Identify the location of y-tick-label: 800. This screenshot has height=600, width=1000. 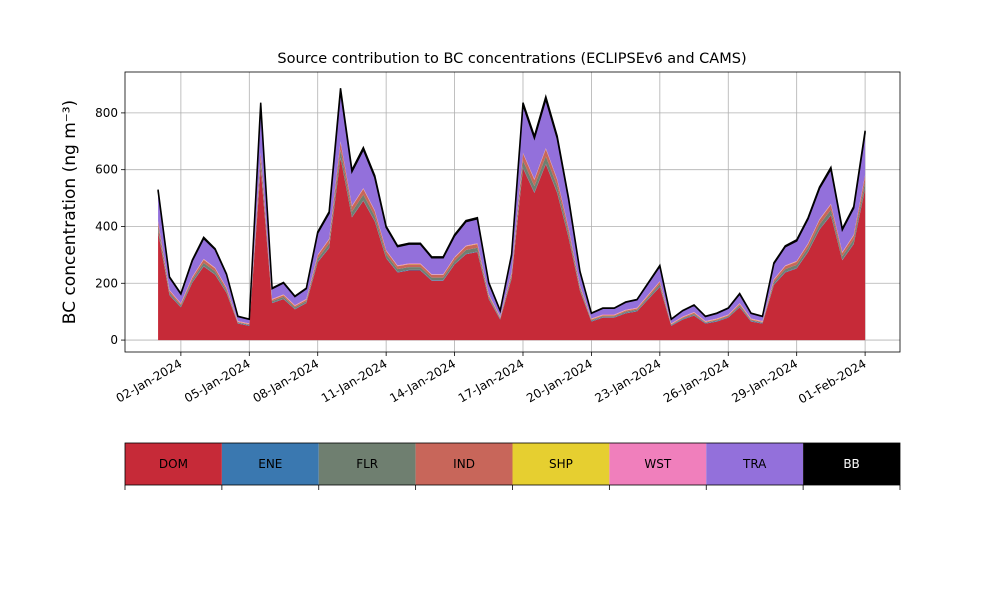
(106, 113).